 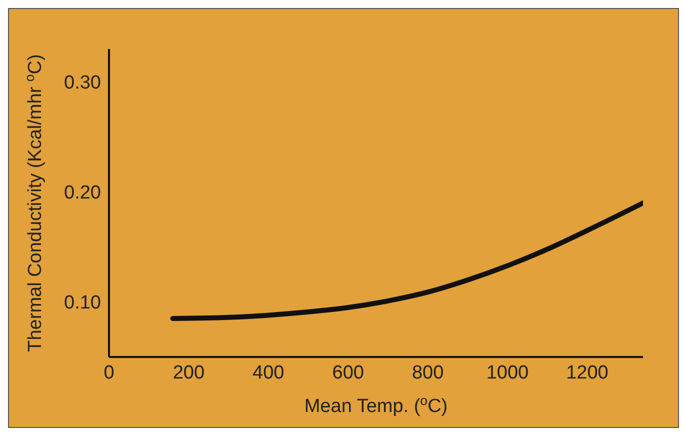 What do you see at coordinates (82, 193) in the screenshot?
I see `y-tick-label: 0.20` at bounding box center [82, 193].